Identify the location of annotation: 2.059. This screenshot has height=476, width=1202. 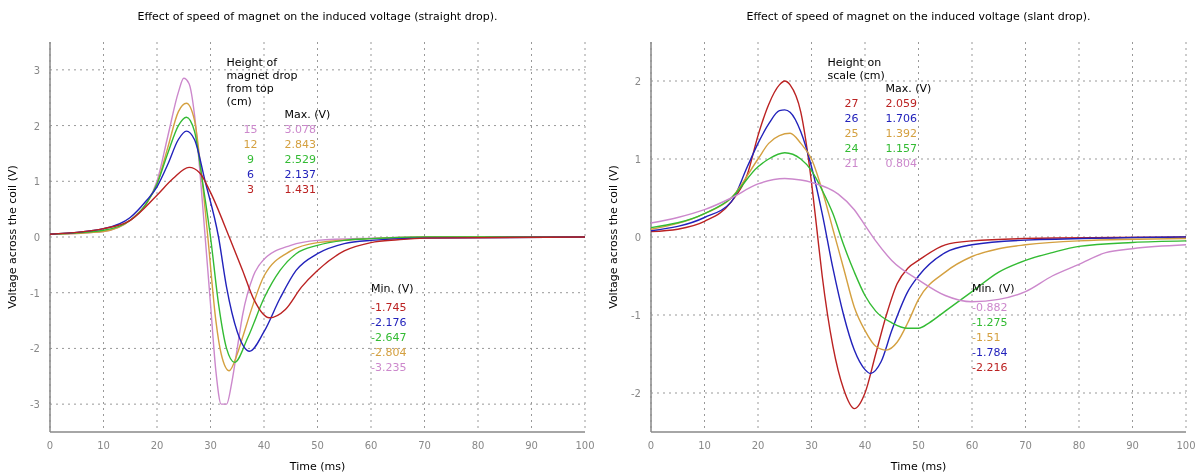
(901, 103).